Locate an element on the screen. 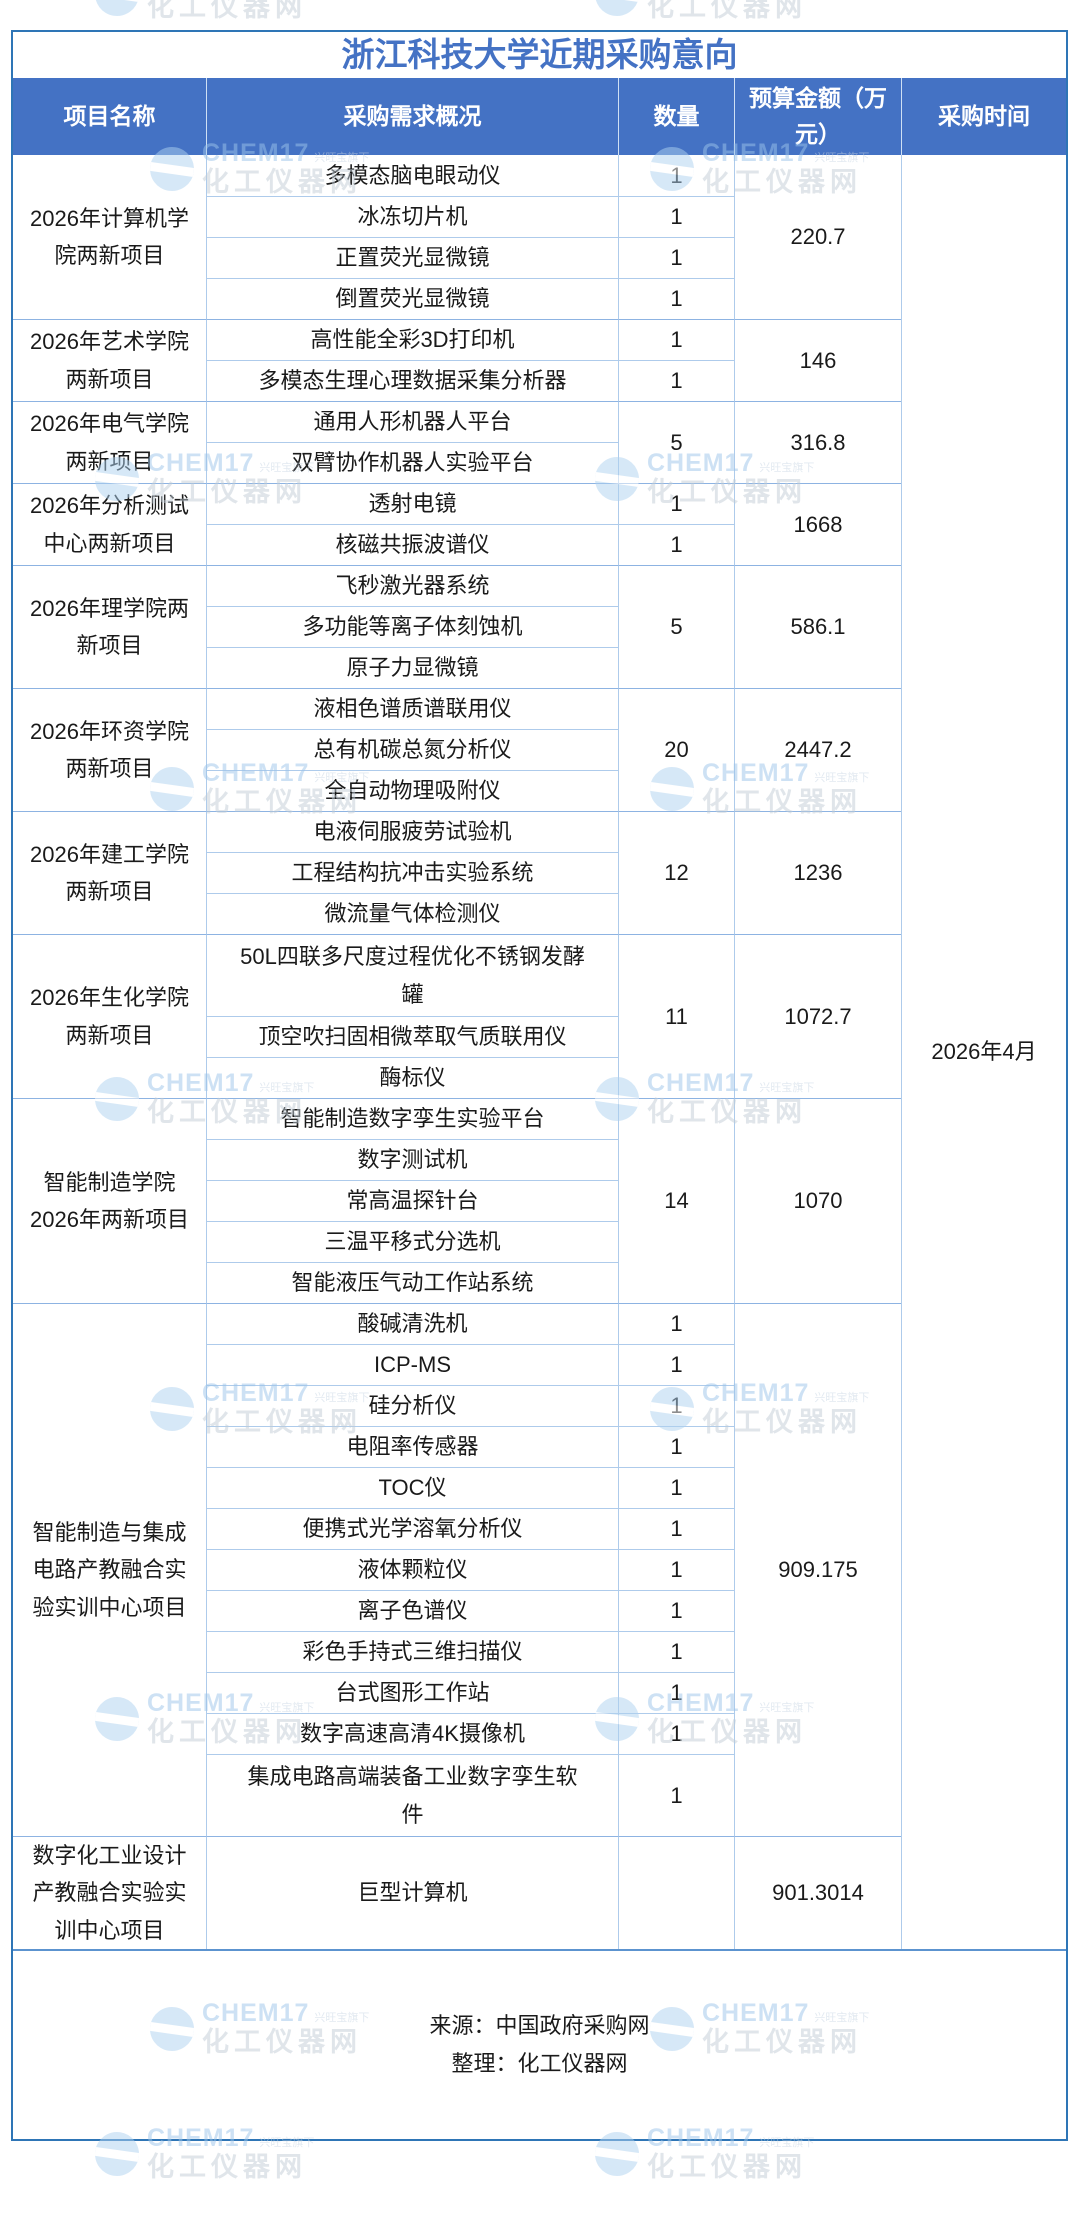 The width and height of the screenshot is (1080, 2229). project-cell: 智能制造与集成电路产教融合实验实训中心项目 is located at coordinates (109, 1569).